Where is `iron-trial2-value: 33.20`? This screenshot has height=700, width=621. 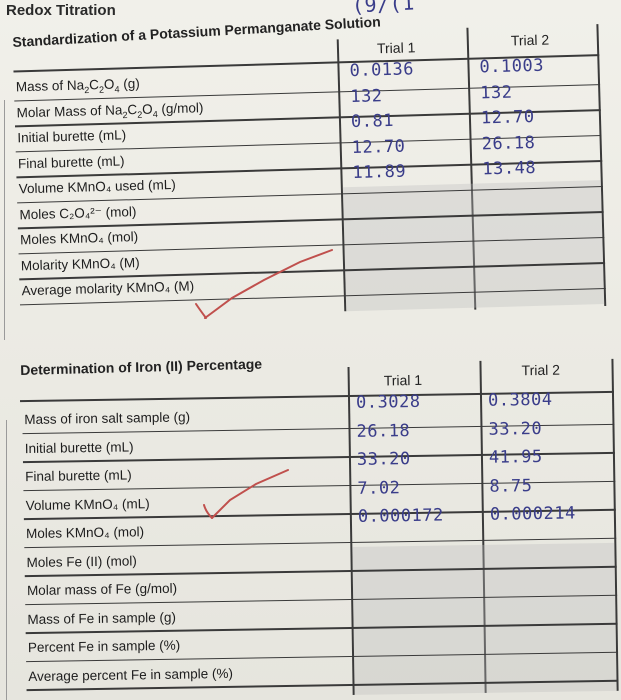 iron-trial2-value: 33.20 is located at coordinates (515, 429).